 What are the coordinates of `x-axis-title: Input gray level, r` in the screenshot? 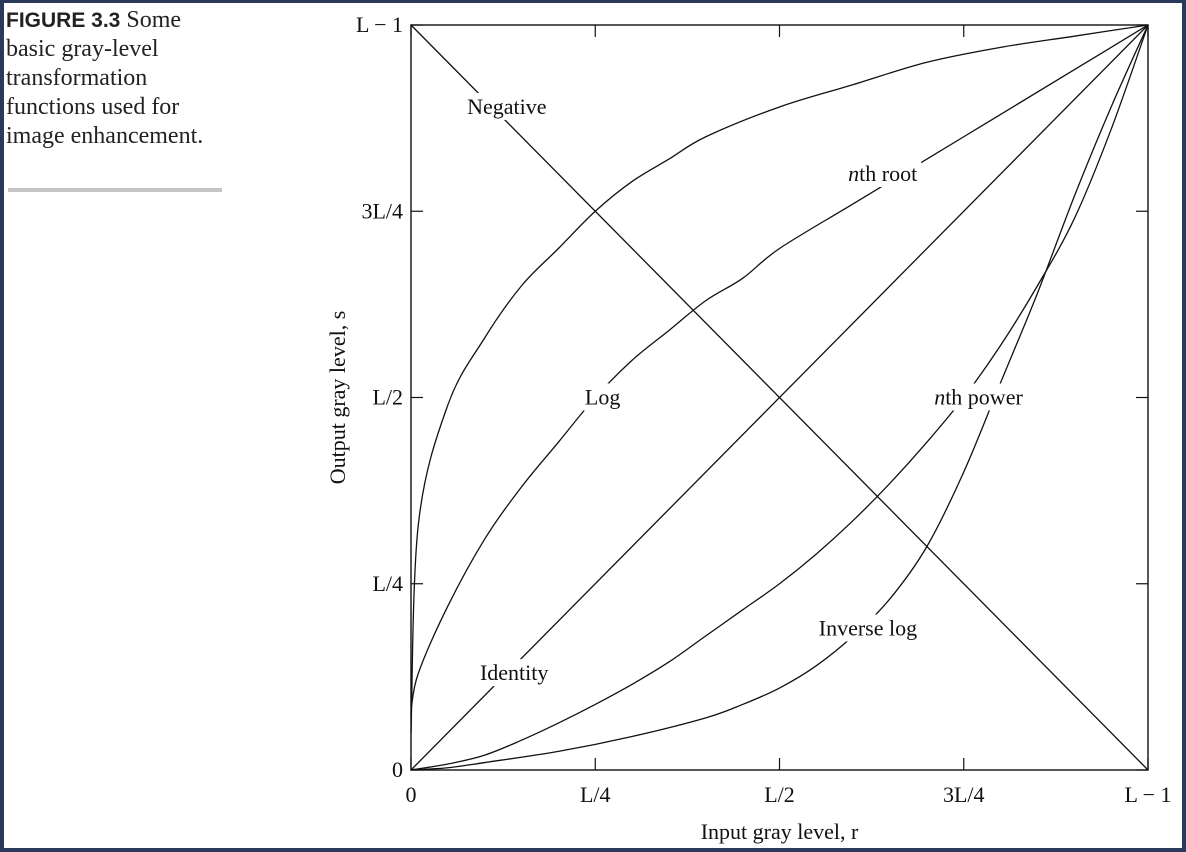 It's located at (780, 831).